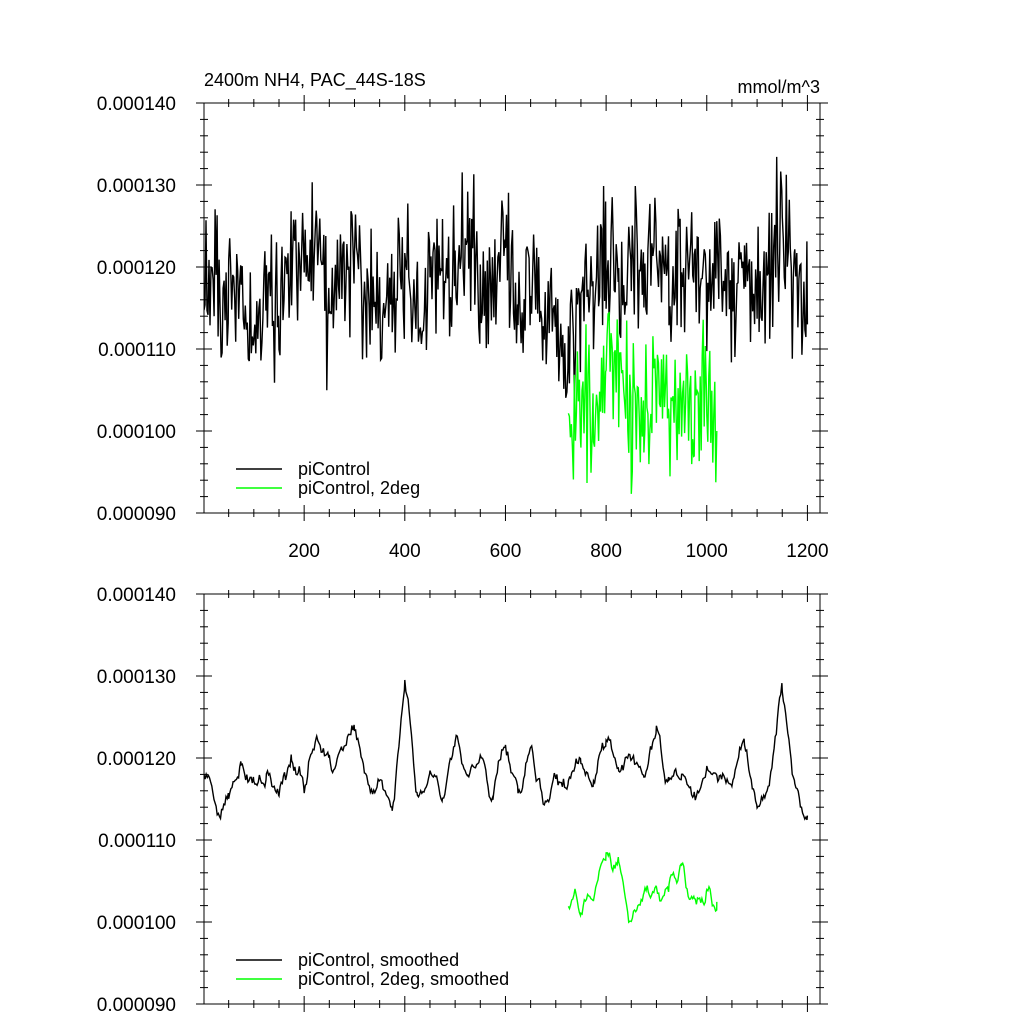 This screenshot has height=1024, width=1024. Describe the element at coordinates (378, 960) in the screenshot. I see `legend-label: piControl, smoothed` at that location.